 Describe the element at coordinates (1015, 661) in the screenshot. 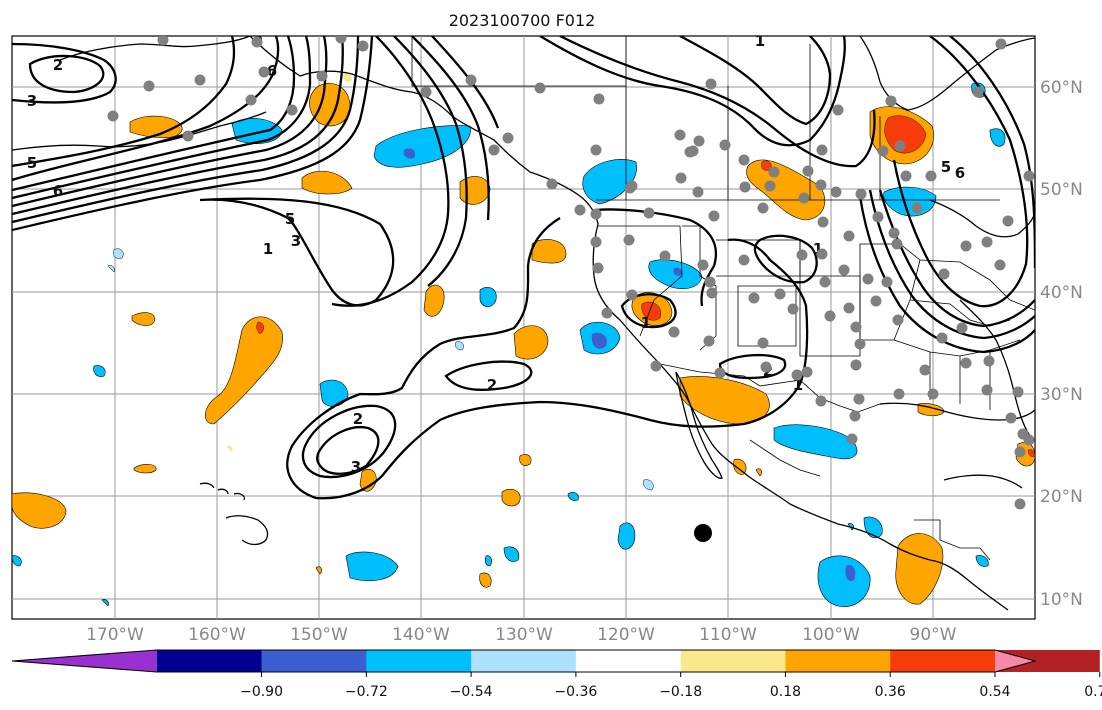

I see `colorbar-extend-high` at that location.